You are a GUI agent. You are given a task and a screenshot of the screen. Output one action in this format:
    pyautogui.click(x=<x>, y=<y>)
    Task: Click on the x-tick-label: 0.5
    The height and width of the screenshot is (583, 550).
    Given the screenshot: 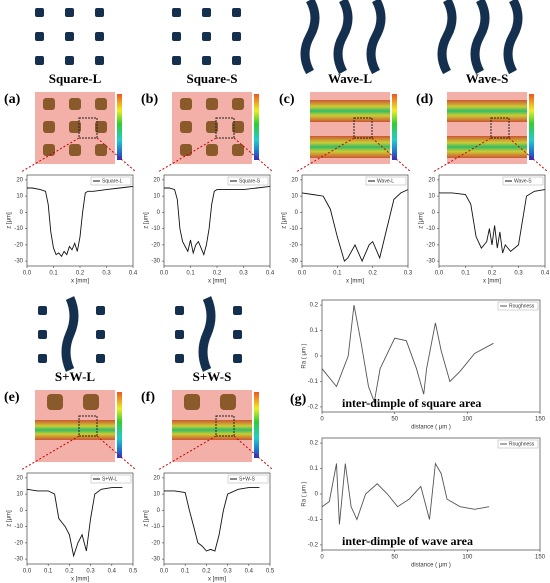 What is the action you would take?
    pyautogui.click(x=133, y=572)
    